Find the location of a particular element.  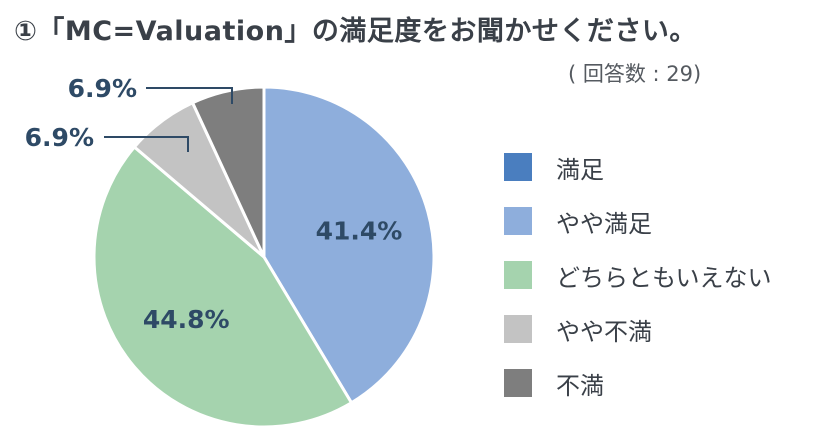

legend-label-fuman: 不満 is located at coordinates (580, 385).